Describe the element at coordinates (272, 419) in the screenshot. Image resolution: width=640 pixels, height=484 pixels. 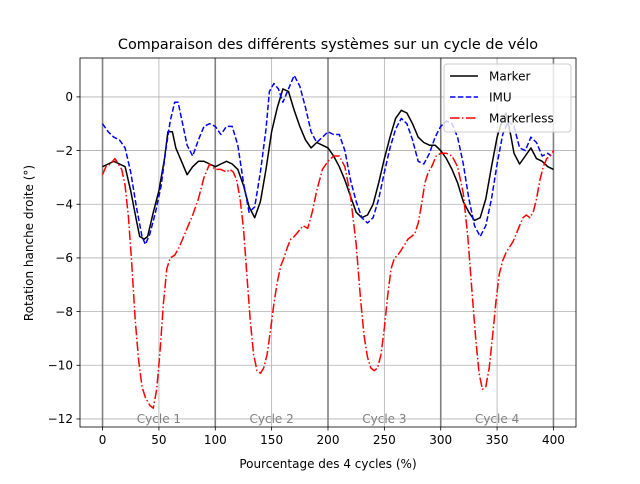
I see `cycle-label: Cycle 2` at that location.